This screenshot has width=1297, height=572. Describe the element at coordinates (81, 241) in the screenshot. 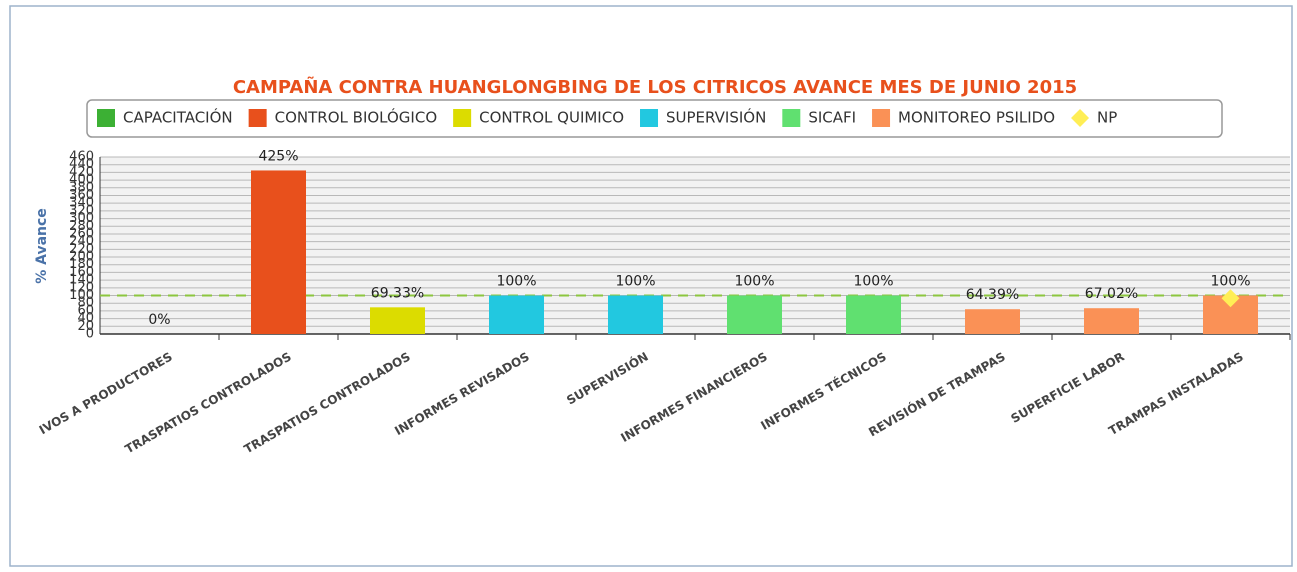

I see `y-tick-label: 240` at that location.